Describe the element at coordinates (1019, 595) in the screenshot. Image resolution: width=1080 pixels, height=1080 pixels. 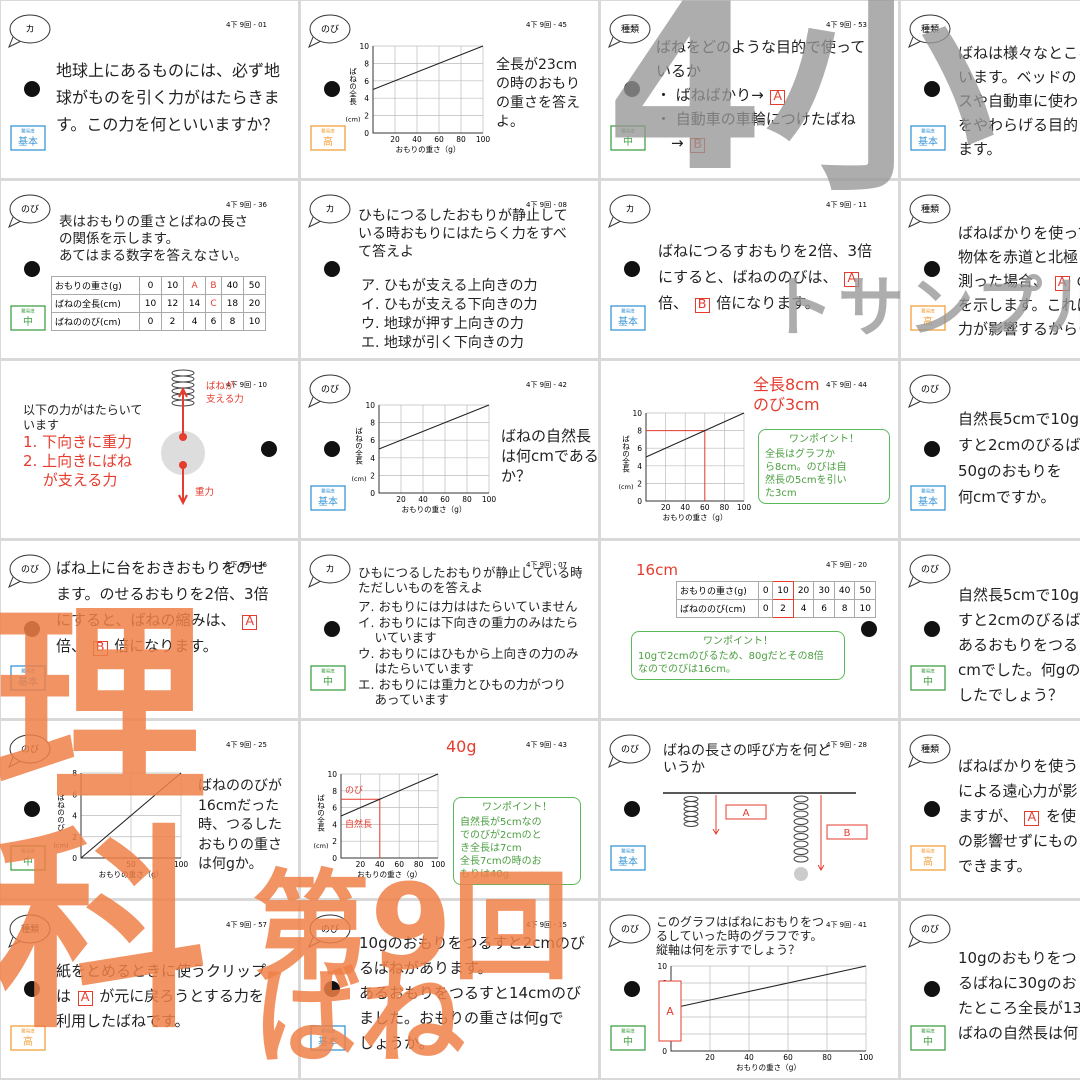
I see `question-line: 自然長5cmで10gの` at that location.